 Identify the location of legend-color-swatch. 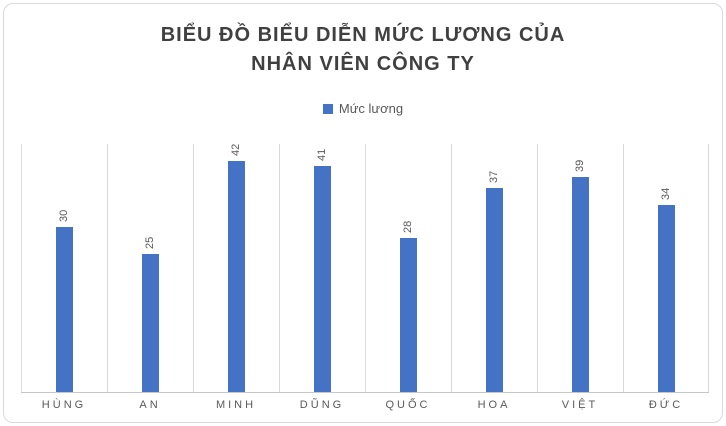
(327, 108).